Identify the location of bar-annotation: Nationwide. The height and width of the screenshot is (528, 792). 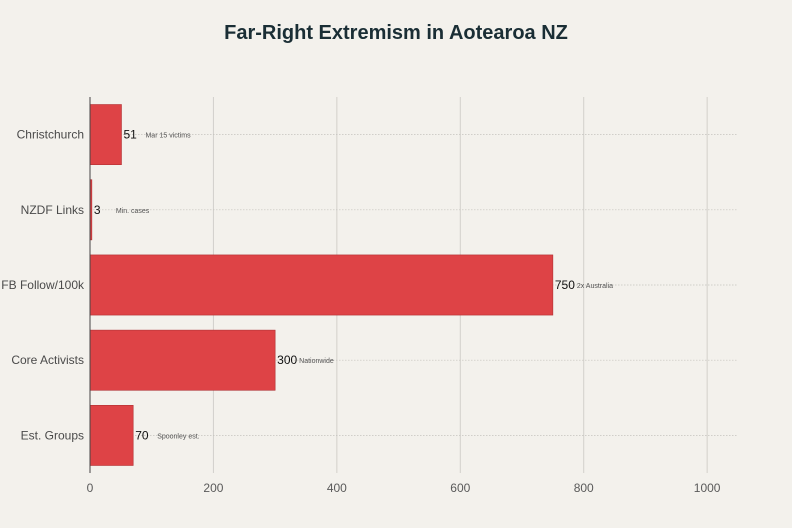
(316, 361).